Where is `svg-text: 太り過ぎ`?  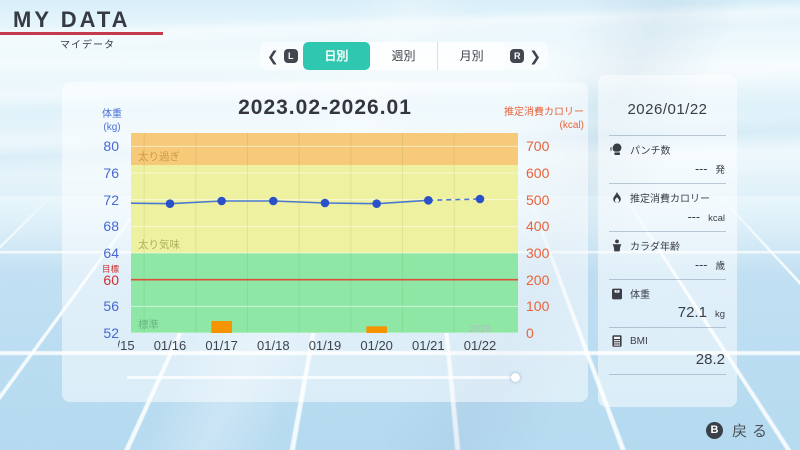
svg-text: 太り過ぎ is located at coordinates (159, 156).